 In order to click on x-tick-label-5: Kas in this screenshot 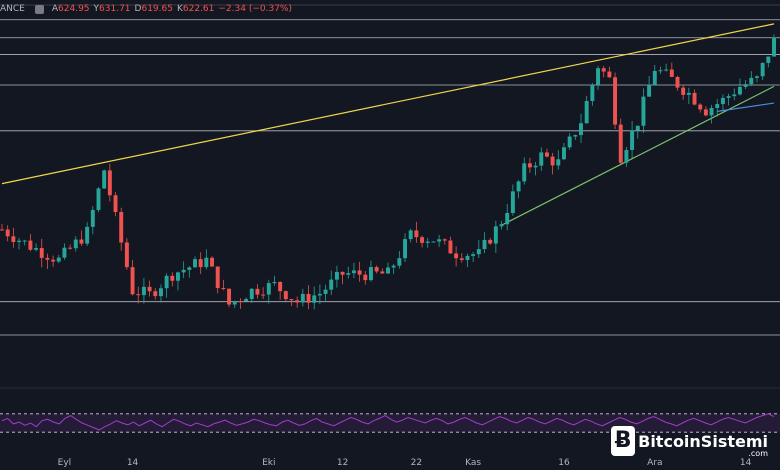, I will do `click(473, 463)`.